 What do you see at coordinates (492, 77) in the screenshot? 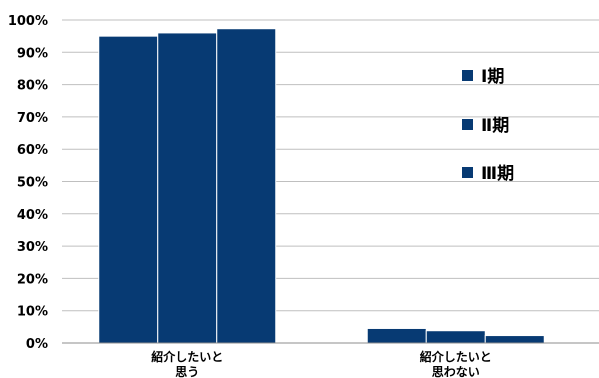
I see `legend-label: Ⅰ期` at bounding box center [492, 77].